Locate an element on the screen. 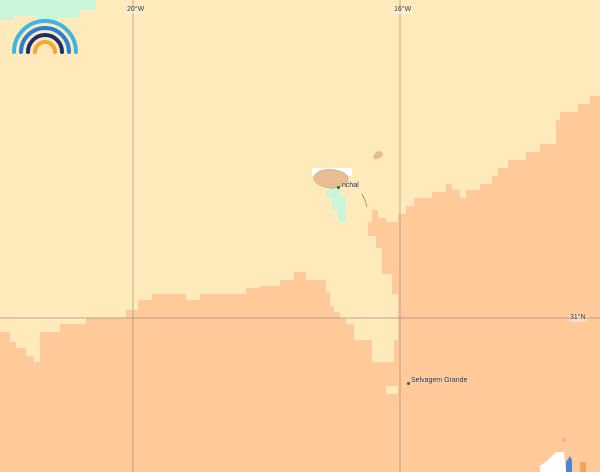  land-area-northwest is located at coordinates (48, 11).